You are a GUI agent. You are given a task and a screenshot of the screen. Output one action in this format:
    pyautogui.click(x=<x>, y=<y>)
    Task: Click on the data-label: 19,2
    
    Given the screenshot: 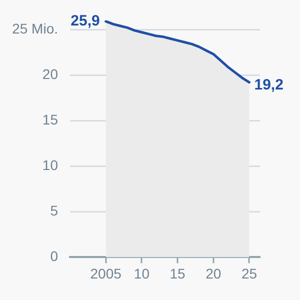 What is the action you would take?
    pyautogui.click(x=269, y=85)
    